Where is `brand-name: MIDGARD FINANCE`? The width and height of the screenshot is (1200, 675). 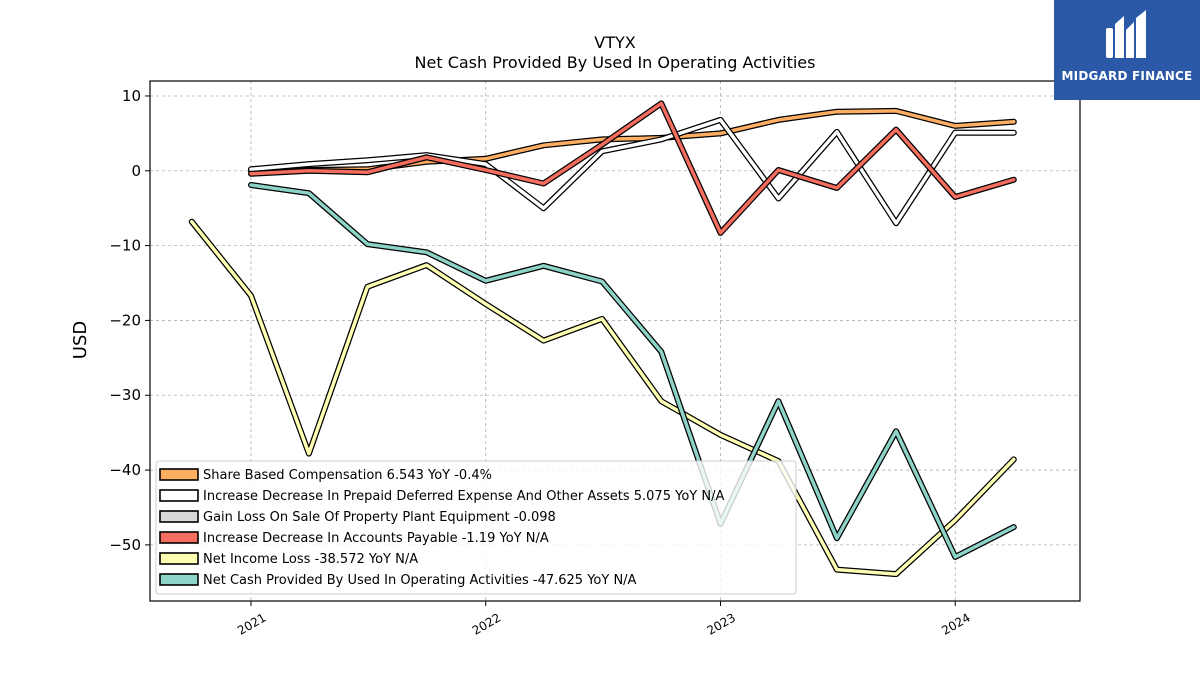
brand-name: MIDGARD FINANCE is located at coordinates (1127, 76).